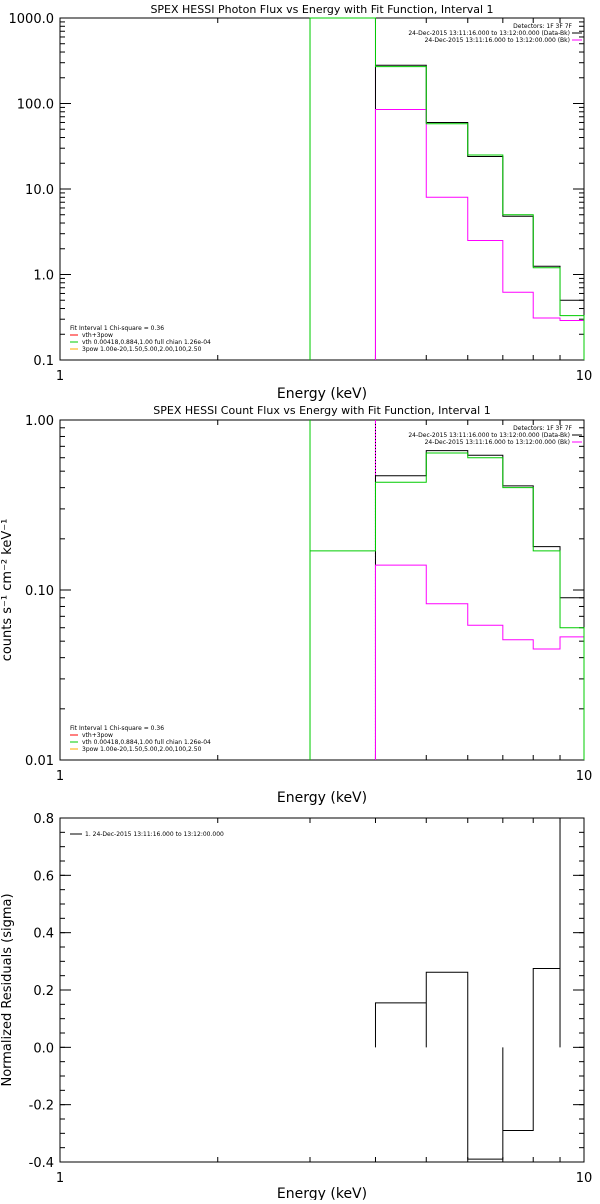 This screenshot has height=1204, width=600. Describe the element at coordinates (7, 989) in the screenshot. I see `y-axis-label: Normalized Residuals (sigma)` at that location.